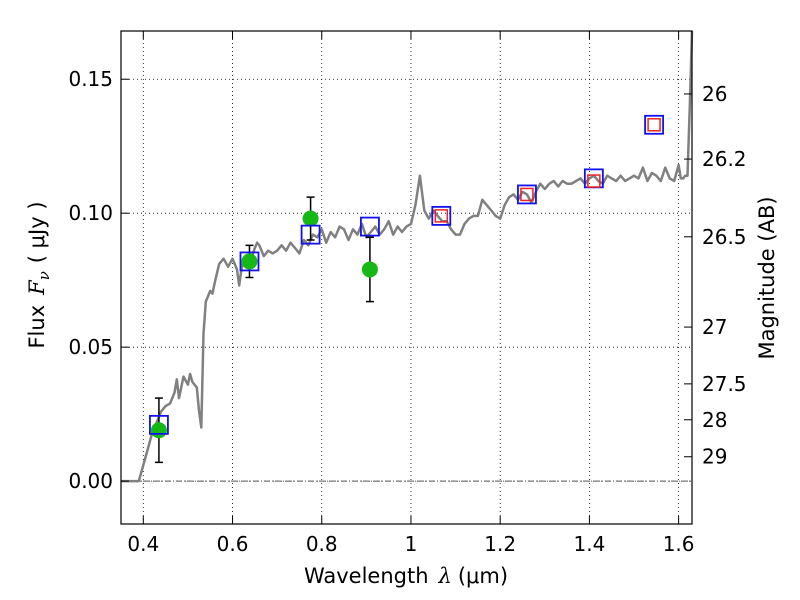  What do you see at coordinates (714, 457) in the screenshot?
I see `y2-tick-label: 29` at bounding box center [714, 457].